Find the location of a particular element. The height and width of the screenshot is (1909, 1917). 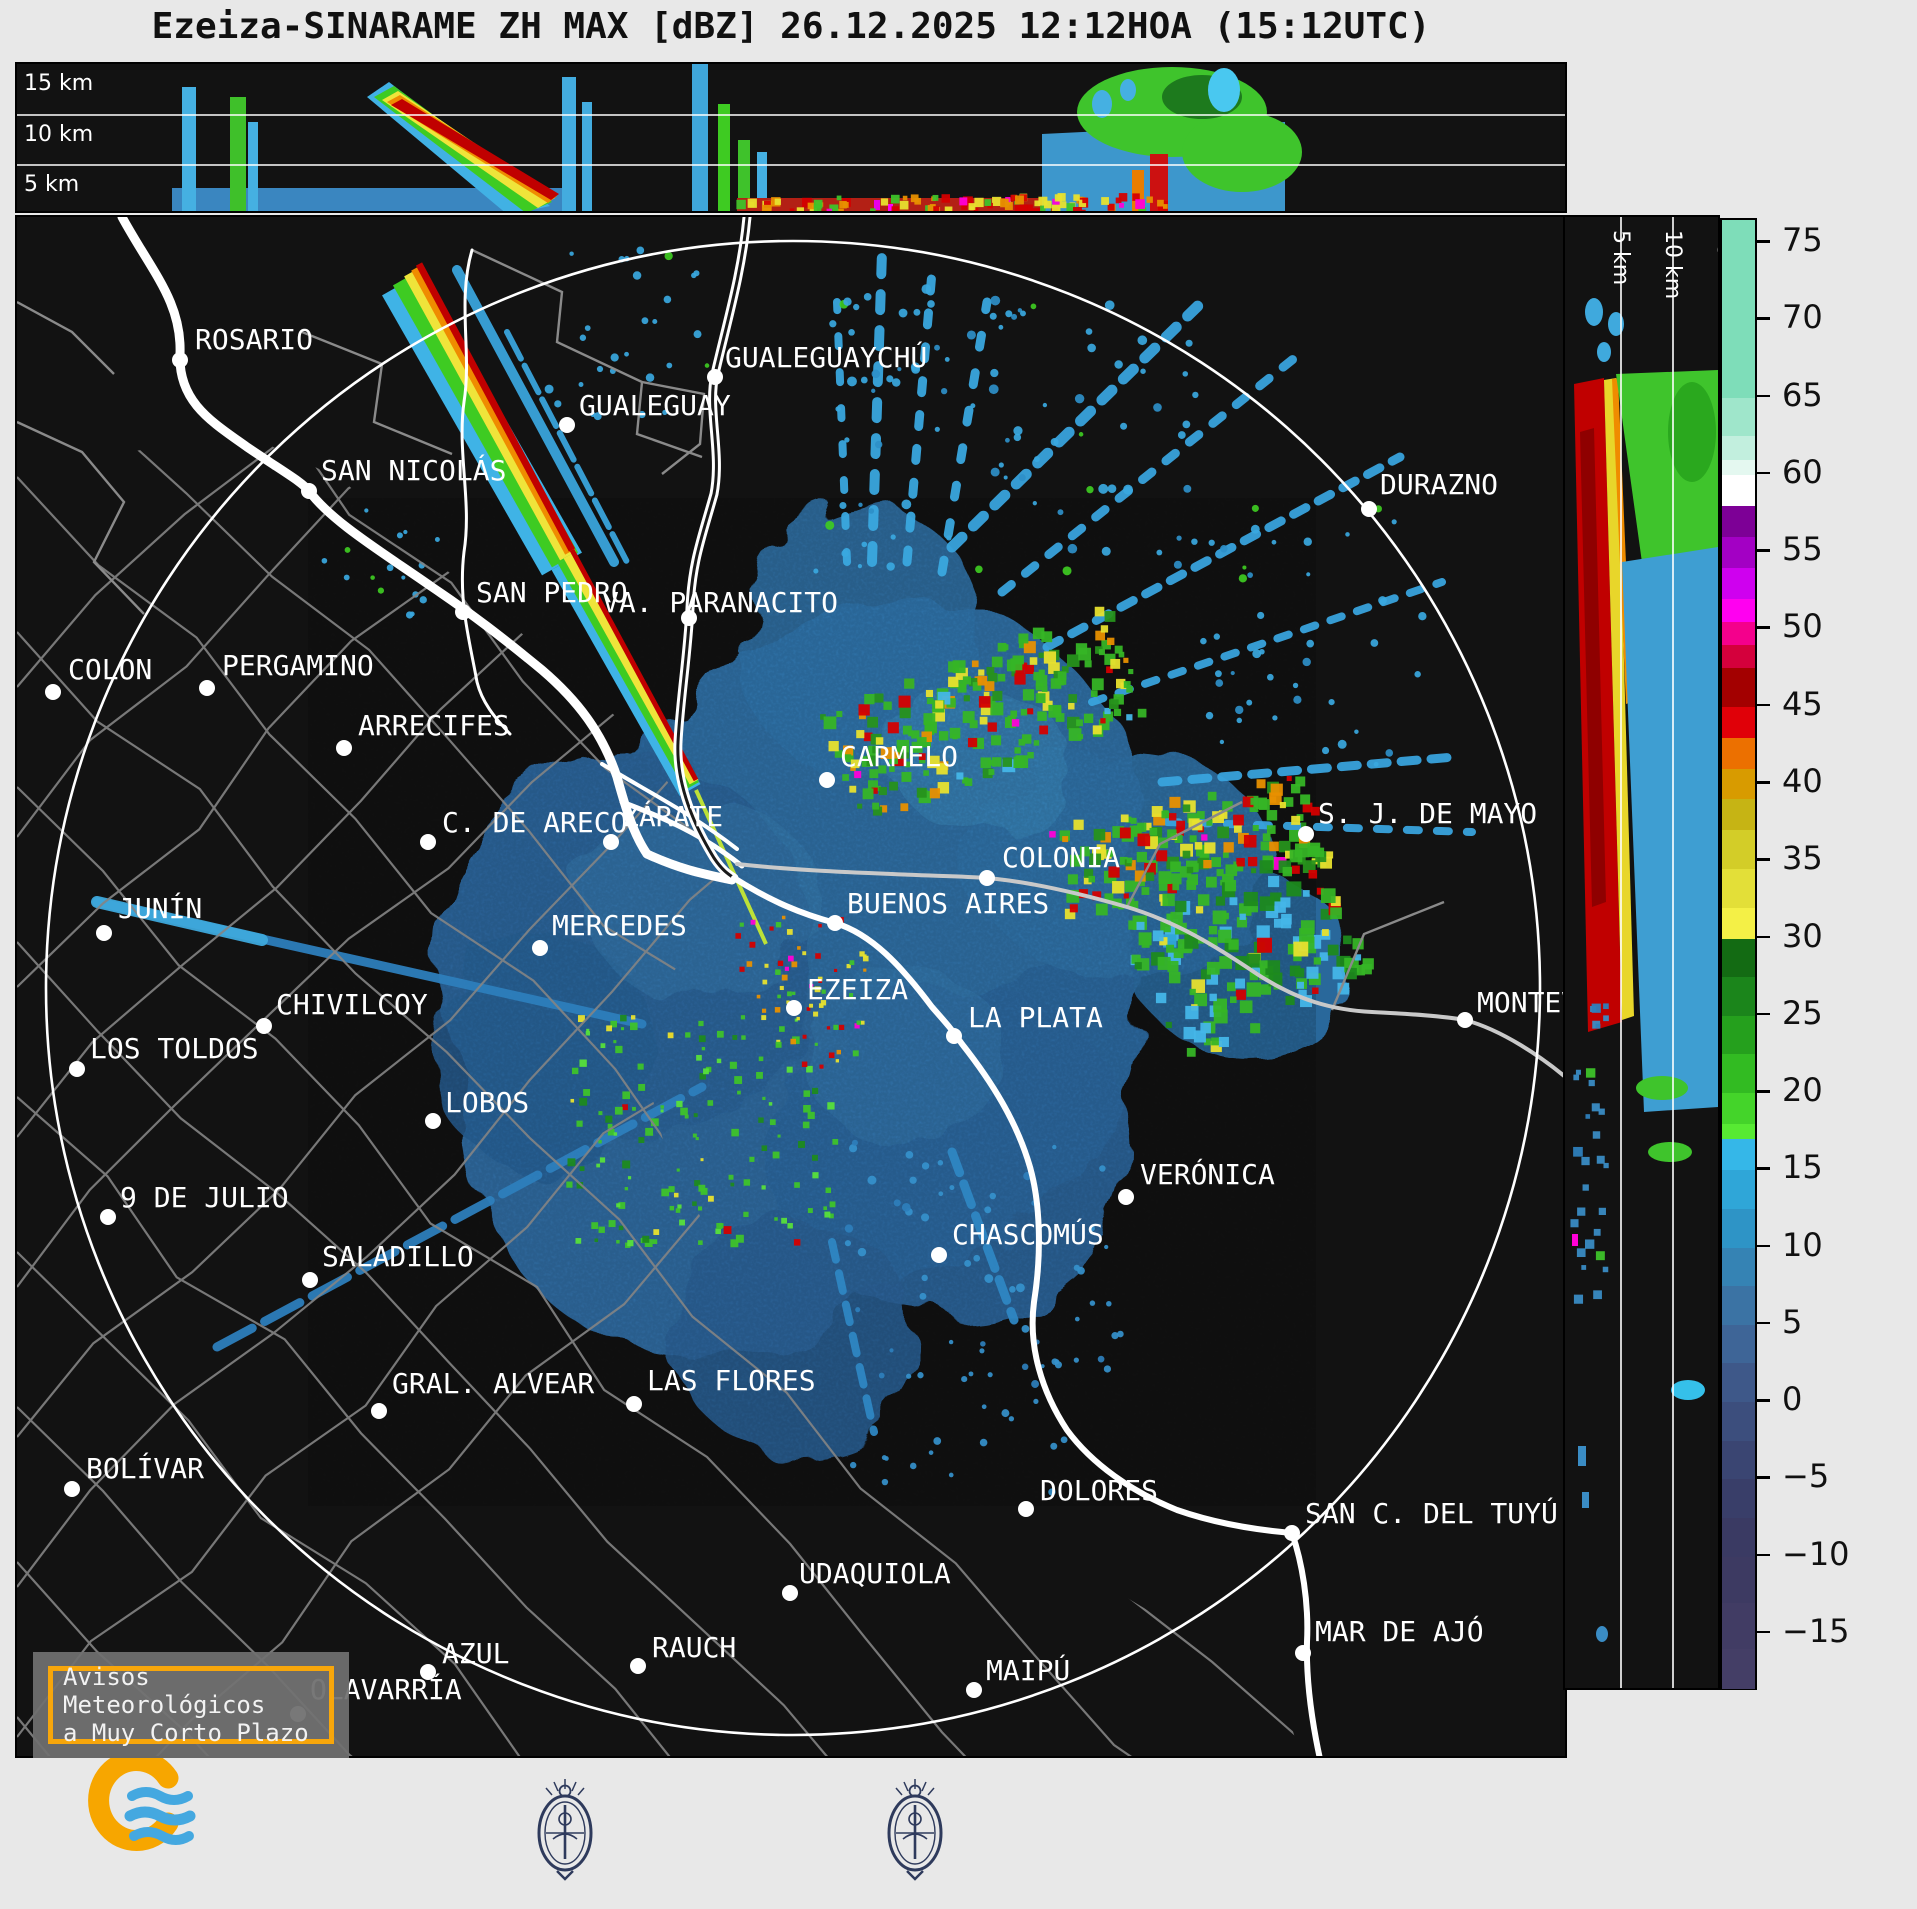

city-bol-var: BOLÍVAR is located at coordinates (134, 1474).